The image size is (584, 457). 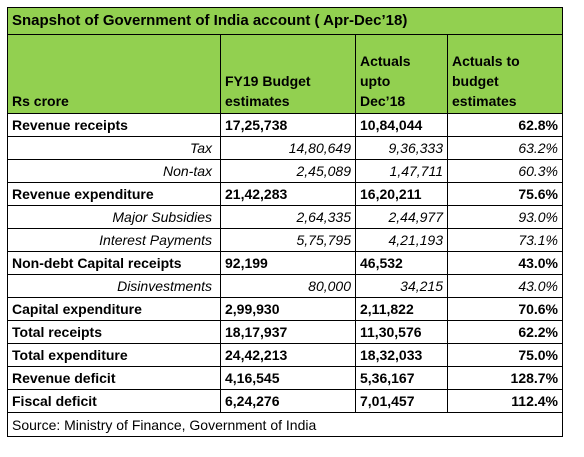 What do you see at coordinates (114, 332) in the screenshot?
I see `row-label: Total receipts` at bounding box center [114, 332].